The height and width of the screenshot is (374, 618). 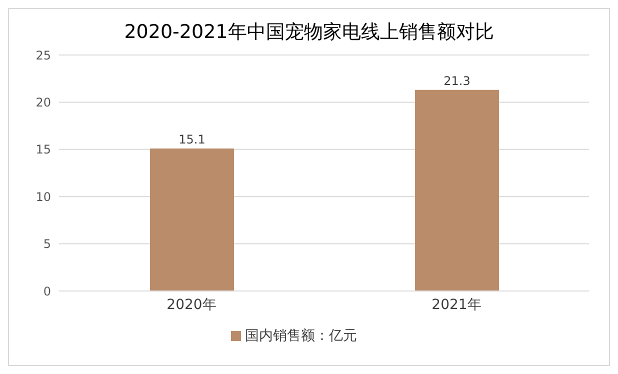 What do you see at coordinates (301, 336) in the screenshot?
I see `legend-label: 国内销售额：亿元` at bounding box center [301, 336].